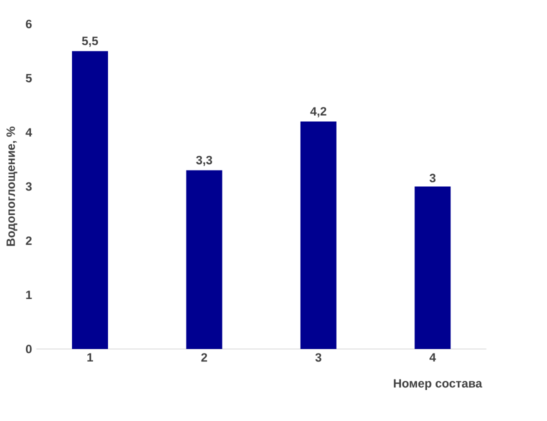 The height and width of the screenshot is (421, 547). I want to click on x-tick-label: 4, so click(432, 357).